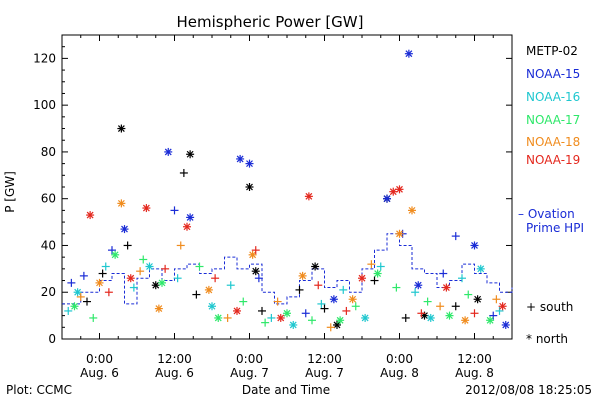 The height and width of the screenshot is (400, 600). What do you see at coordinates (553, 120) in the screenshot?
I see `legend-noaa-17: NOAA-17` at bounding box center [553, 120].